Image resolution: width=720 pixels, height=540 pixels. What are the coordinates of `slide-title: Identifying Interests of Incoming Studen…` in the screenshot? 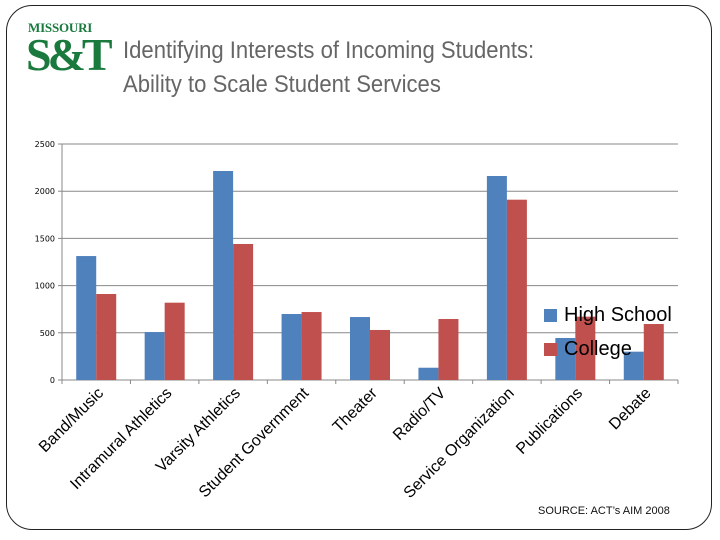 It's located at (328, 68).